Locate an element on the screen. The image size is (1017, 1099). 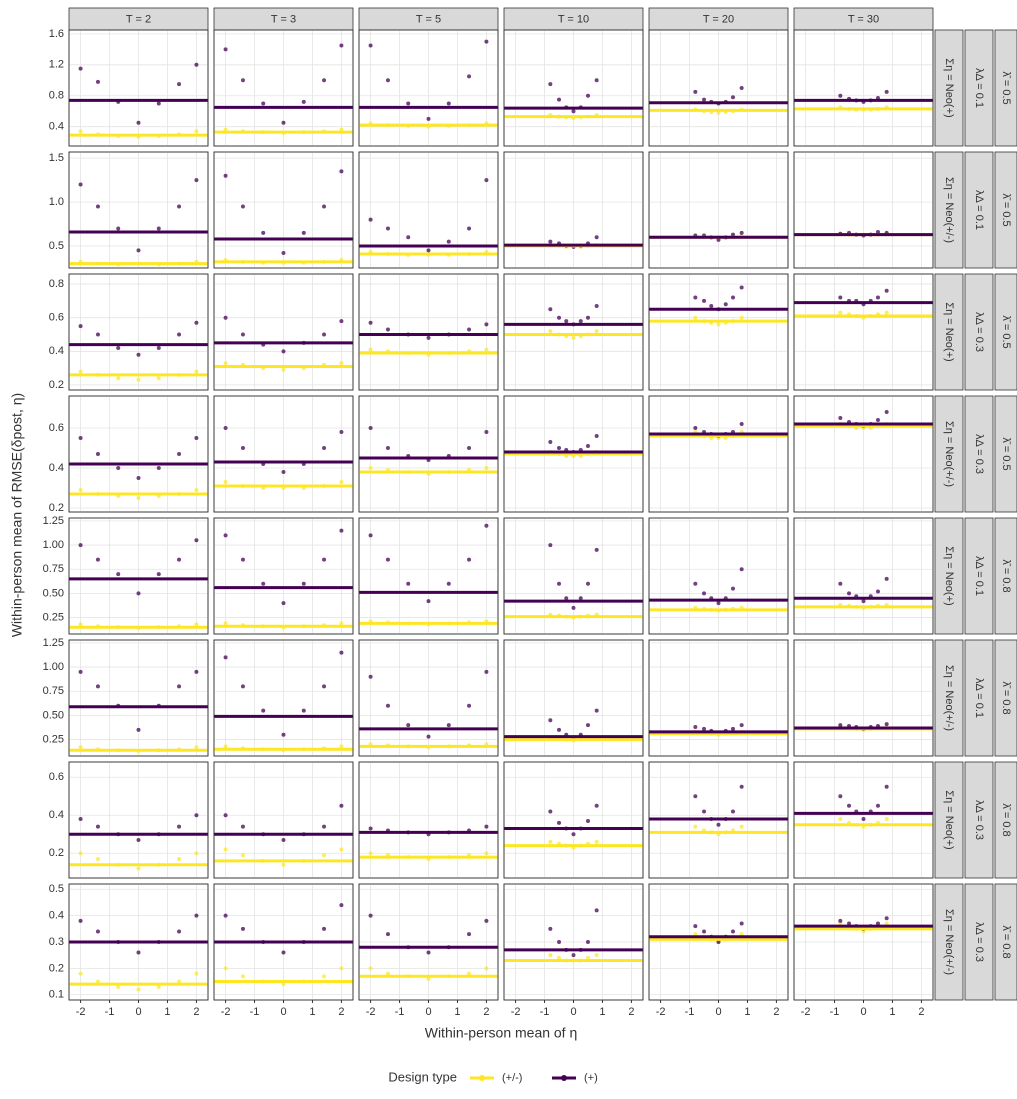
y-tick-label: 0.4 is located at coordinates (56, 916).